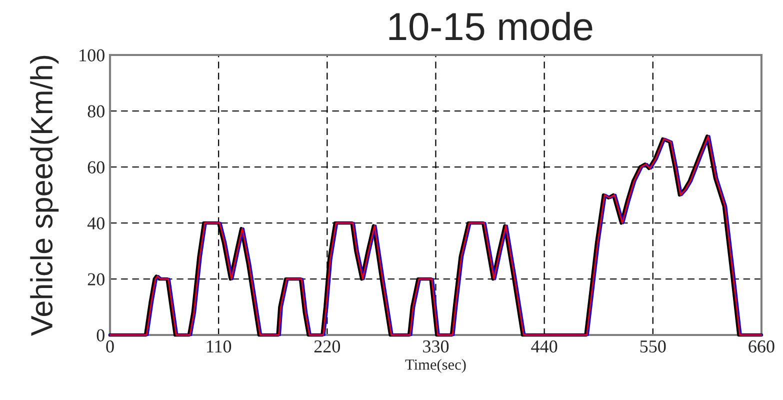  Describe the element at coordinates (219, 346) in the screenshot. I see `x-tick-label: 110` at that location.